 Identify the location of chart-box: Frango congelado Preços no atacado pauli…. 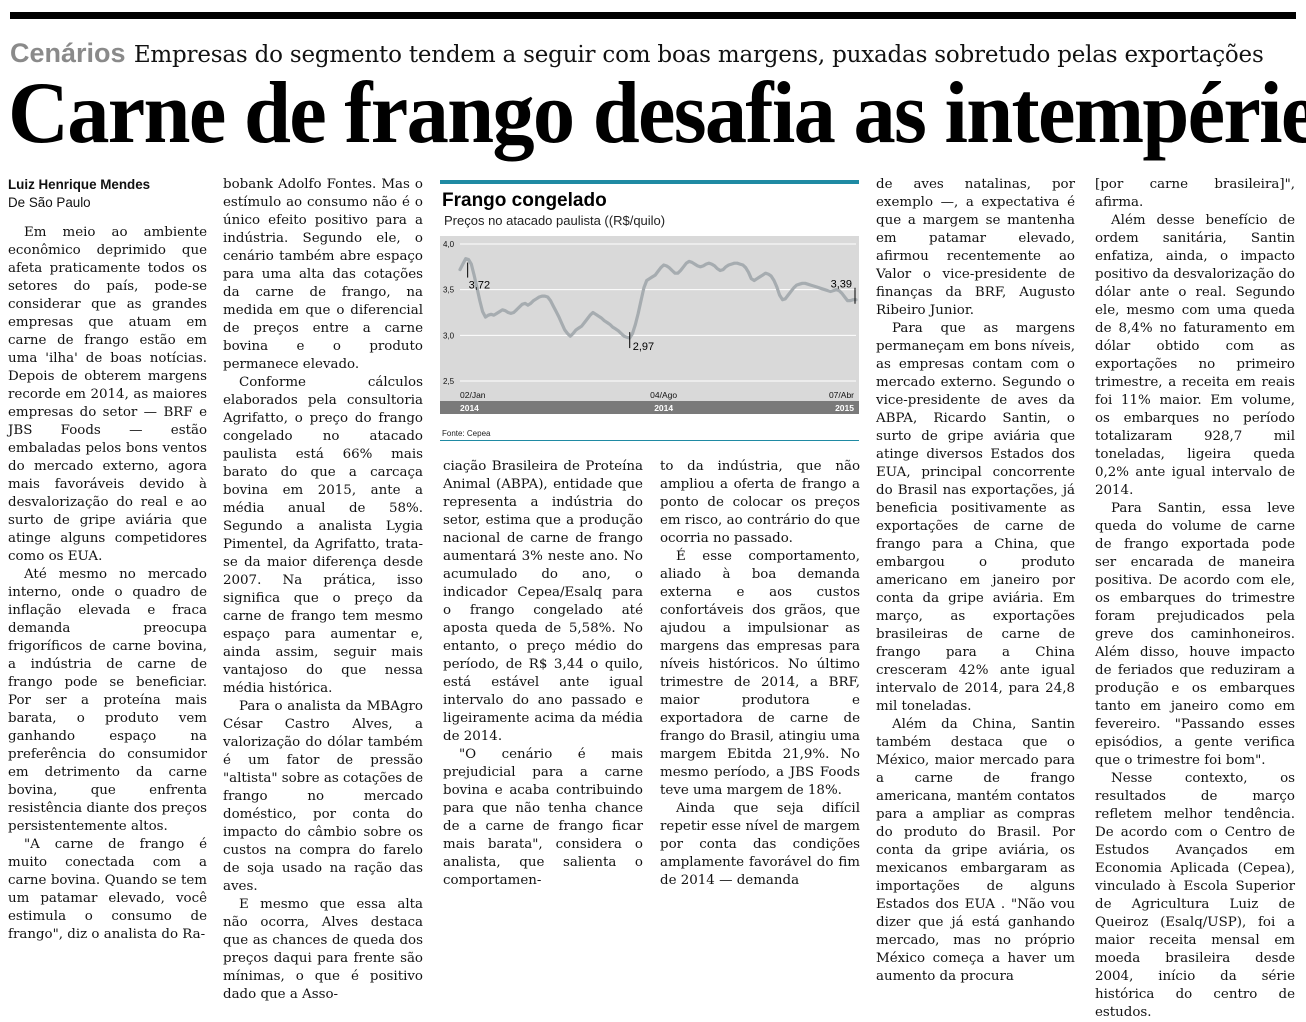
(649, 311).